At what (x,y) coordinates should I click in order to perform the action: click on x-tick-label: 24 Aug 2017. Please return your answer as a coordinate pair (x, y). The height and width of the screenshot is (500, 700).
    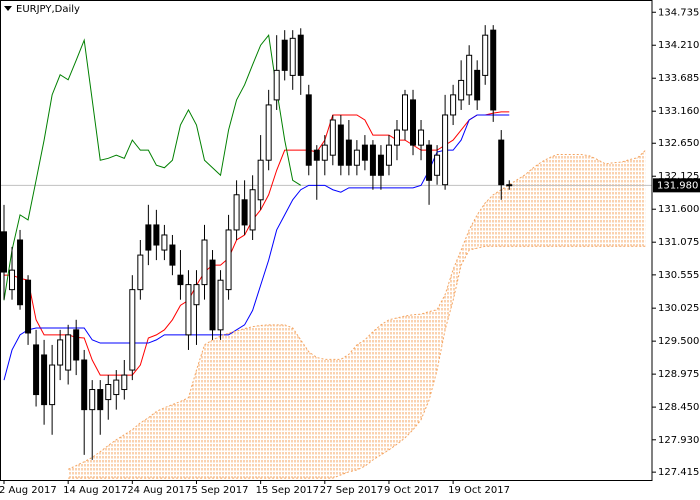
    Looking at the image, I should click on (159, 490).